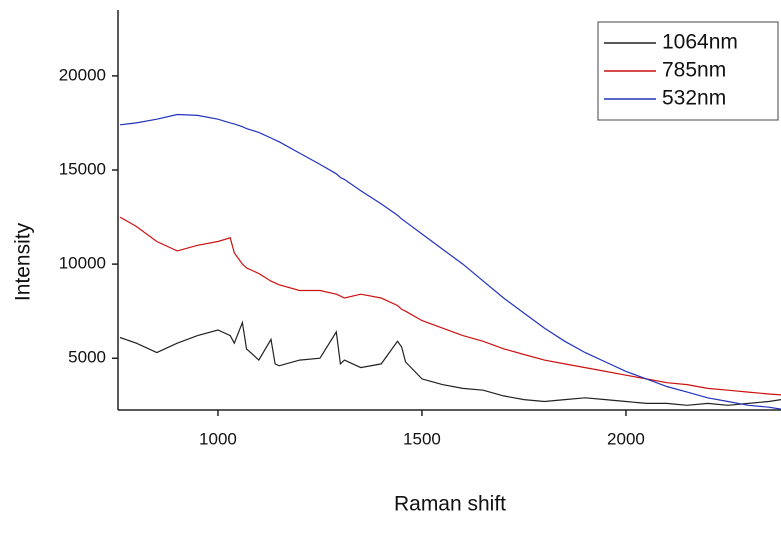 This screenshot has height=534, width=781. What do you see at coordinates (422, 438) in the screenshot?
I see `x-tick-label: 1500` at bounding box center [422, 438].